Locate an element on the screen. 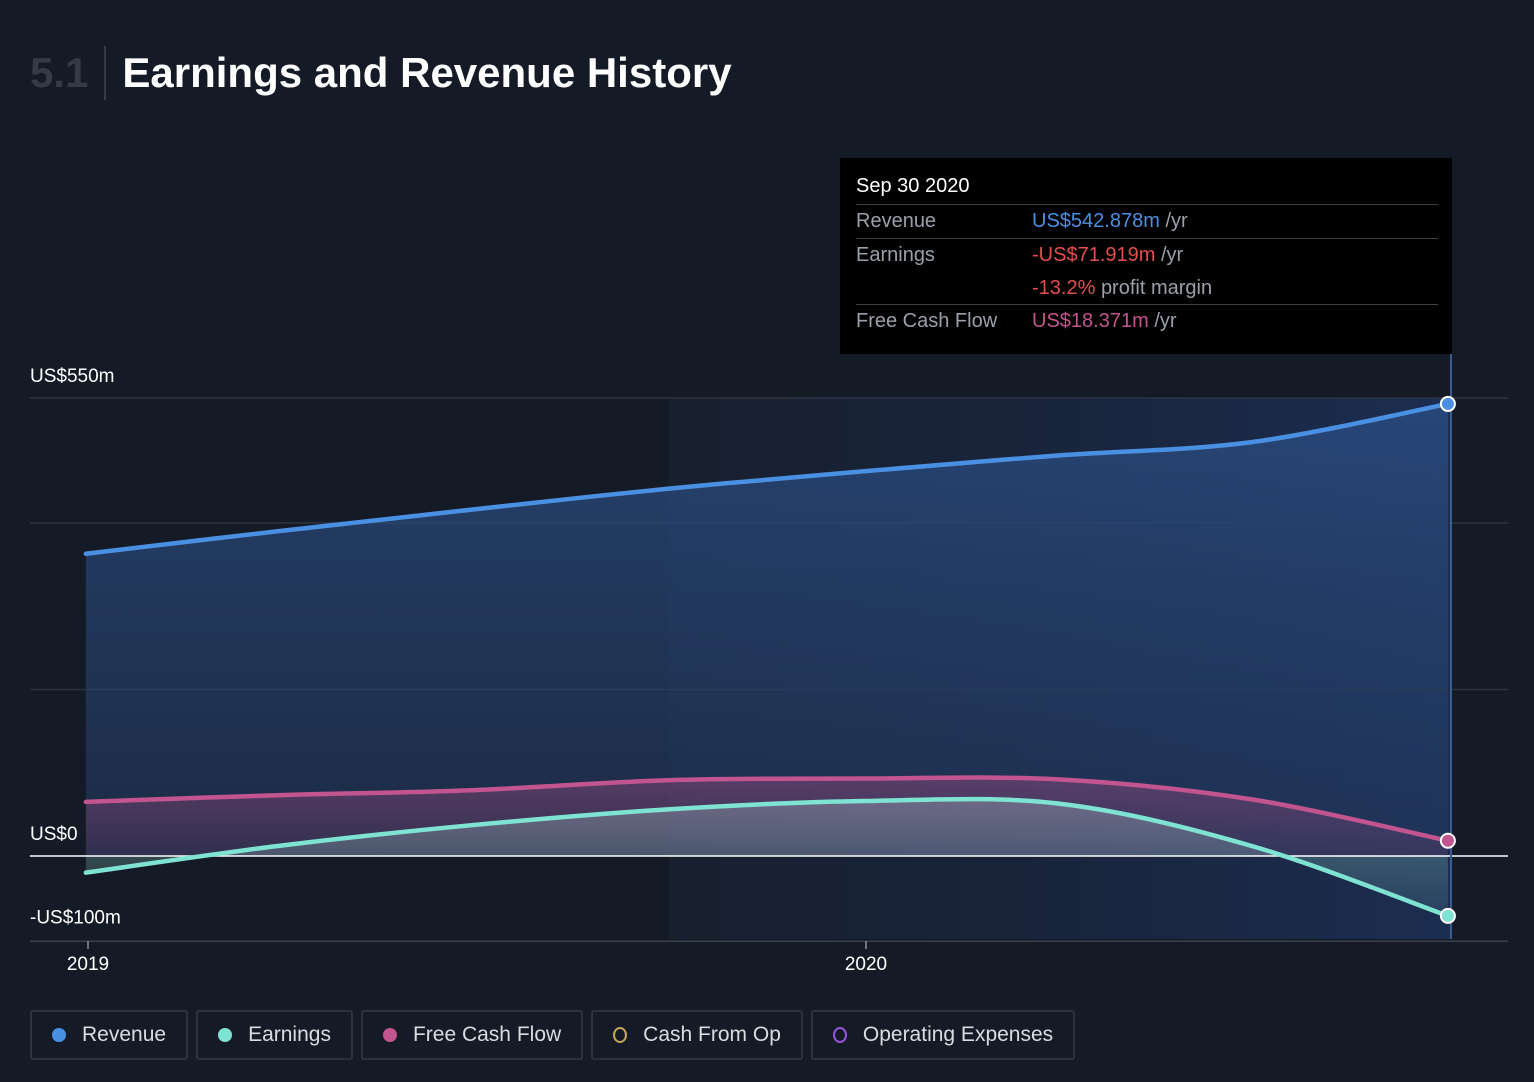 Image resolution: width=1534 pixels, height=1082 pixels. legend-free-cash-flow: Free Cash Flow is located at coordinates (472, 1035).